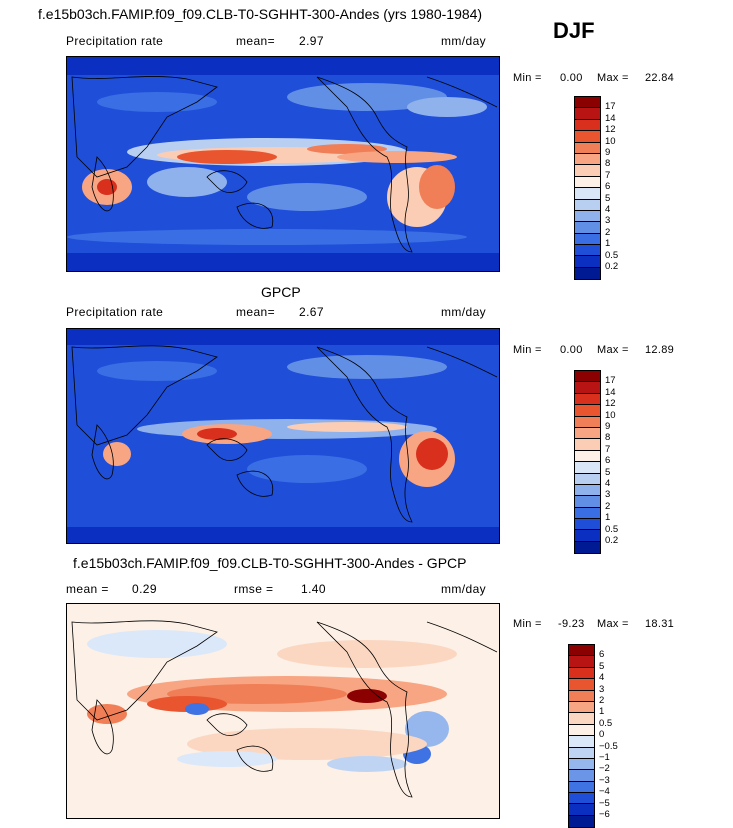 This screenshot has height=828, width=733. I want to click on colorbar-level-label: 14, so click(610, 118).